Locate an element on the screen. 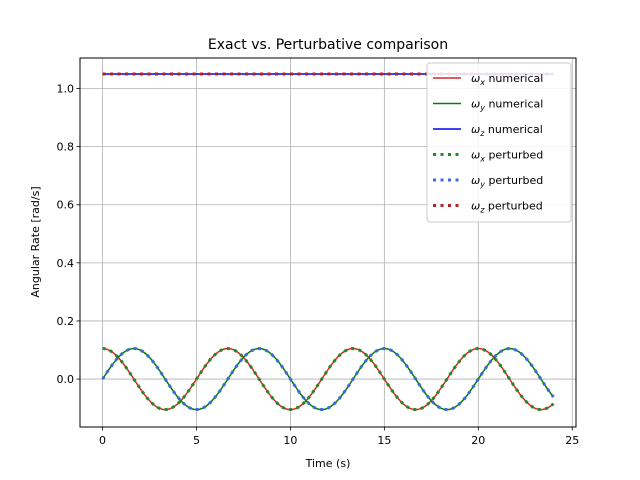 The height and width of the screenshot is (480, 640). y-tick-label: 0.2 is located at coordinates (66, 321).